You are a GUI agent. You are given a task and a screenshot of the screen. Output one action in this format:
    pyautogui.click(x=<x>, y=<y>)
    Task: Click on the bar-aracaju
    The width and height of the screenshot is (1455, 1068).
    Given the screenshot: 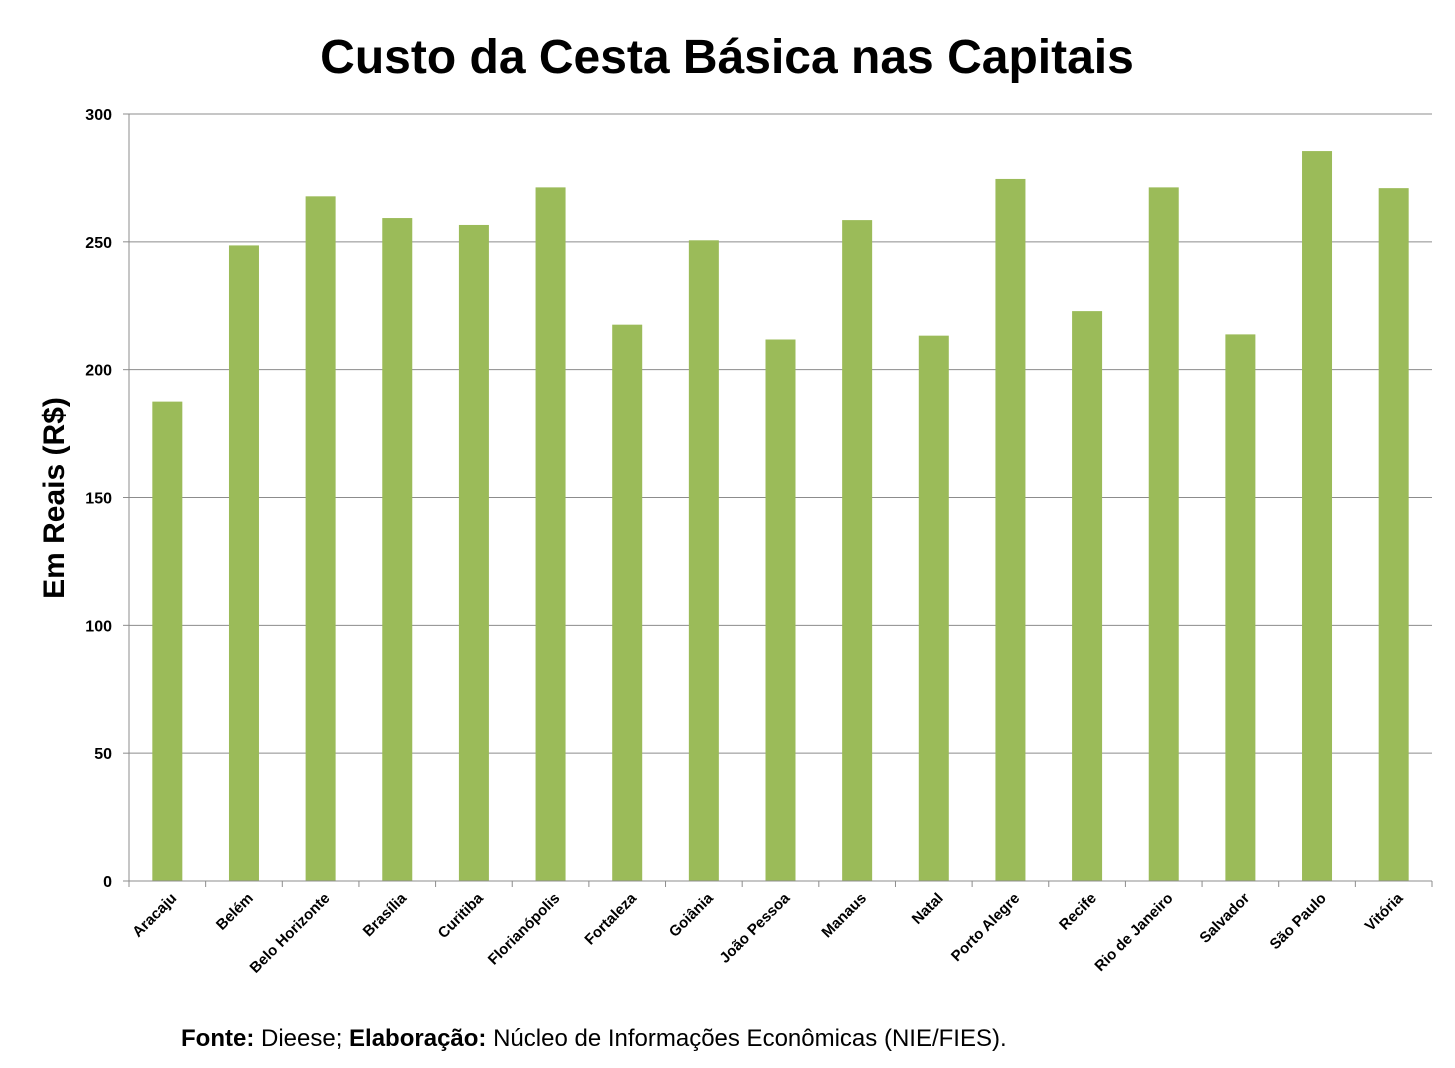 What is the action you would take?
    pyautogui.click(x=167, y=641)
    